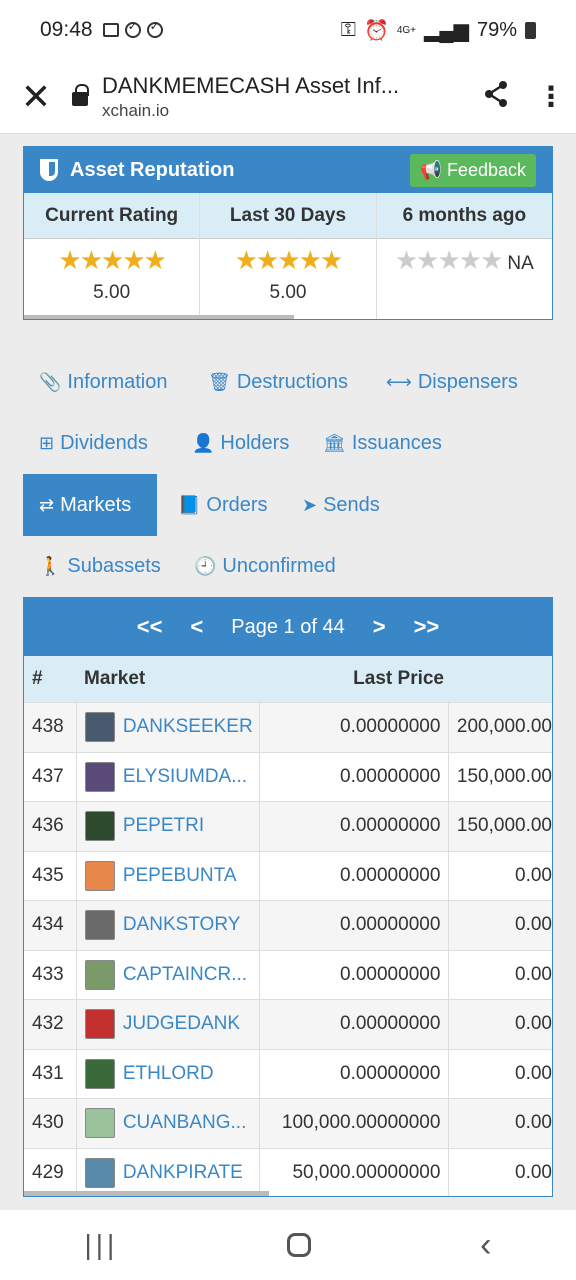 This screenshot has width=576, height=1280. Describe the element at coordinates (197, 626) in the screenshot. I see `prev-page-icon: <` at that location.